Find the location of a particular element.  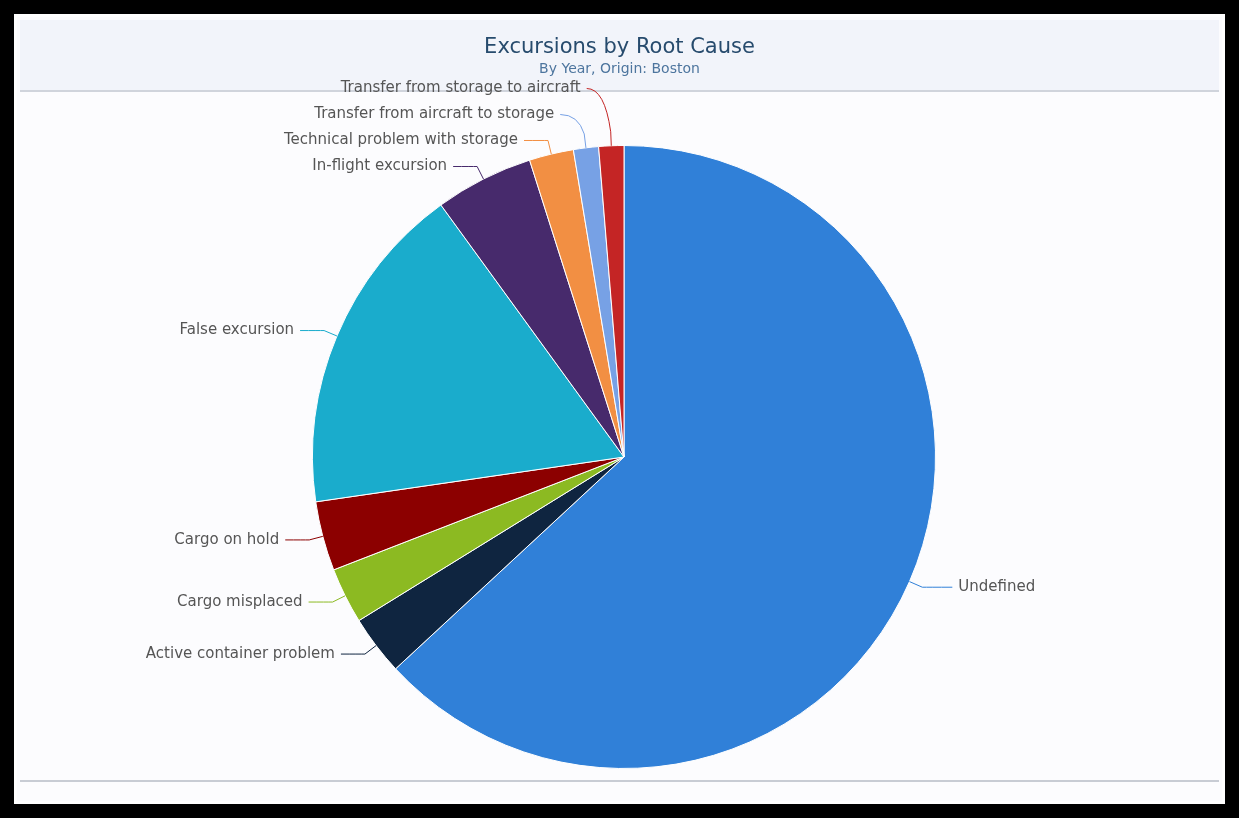

slice-label: False excursion is located at coordinates (237, 329).